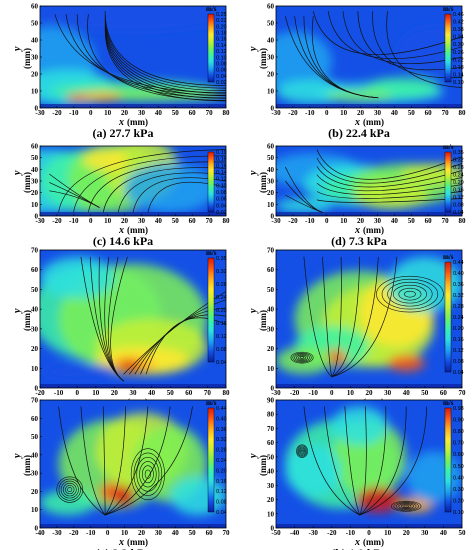 The height and width of the screenshot is (550, 474). I want to click on x-tick-label: 40, so click(176, 533).